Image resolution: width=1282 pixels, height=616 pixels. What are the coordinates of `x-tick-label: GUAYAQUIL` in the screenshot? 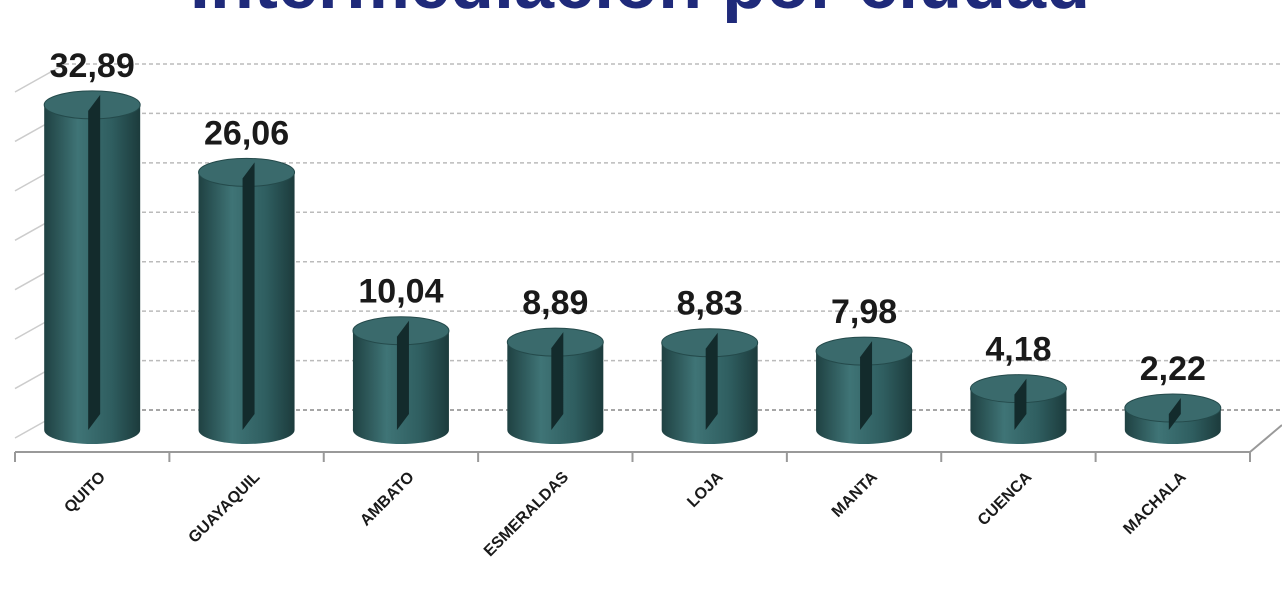 It's located at (225, 508).